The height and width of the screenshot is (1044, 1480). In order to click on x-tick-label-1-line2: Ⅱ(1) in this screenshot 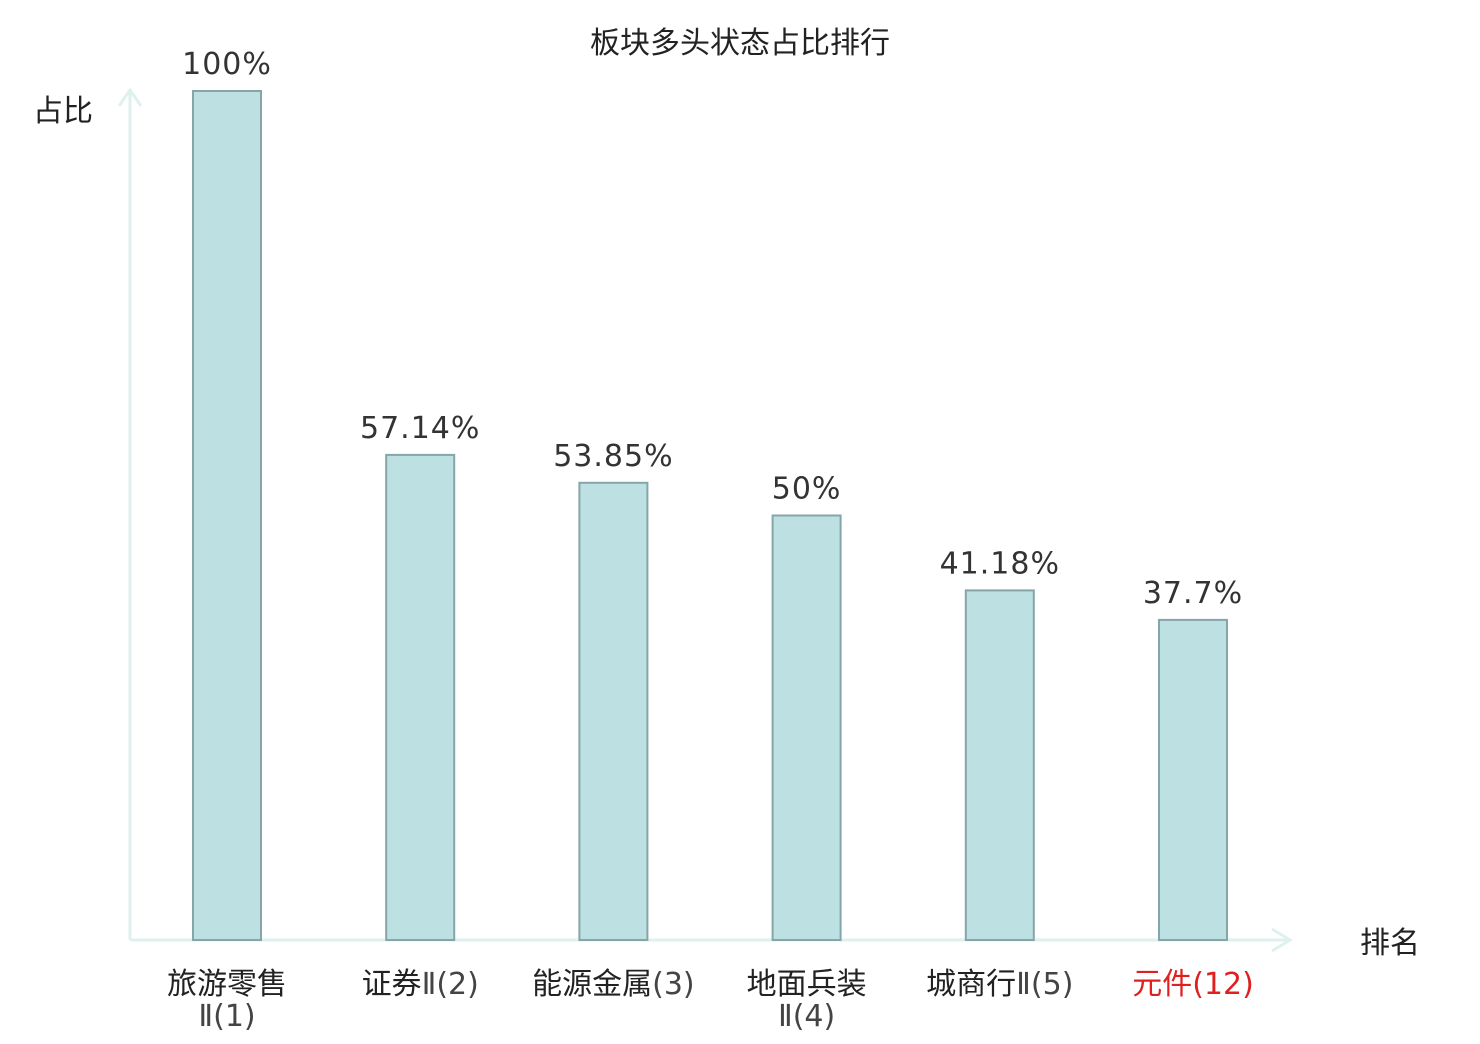, I will do `click(226, 1016)`.